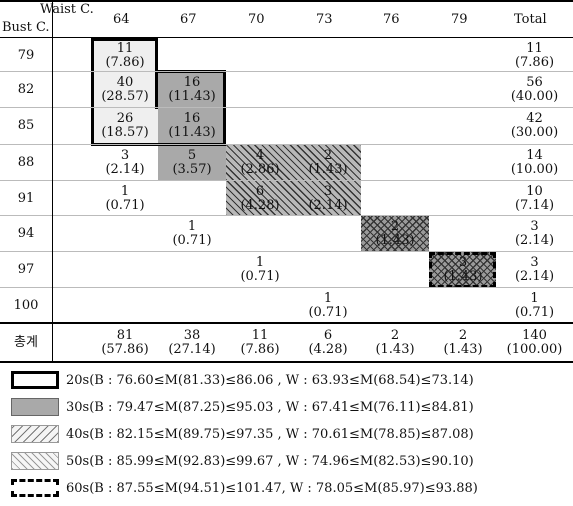 This screenshot has width=573, height=506. What do you see at coordinates (192, 335) in the screenshot?
I see `sum-count: 38` at bounding box center [192, 335].